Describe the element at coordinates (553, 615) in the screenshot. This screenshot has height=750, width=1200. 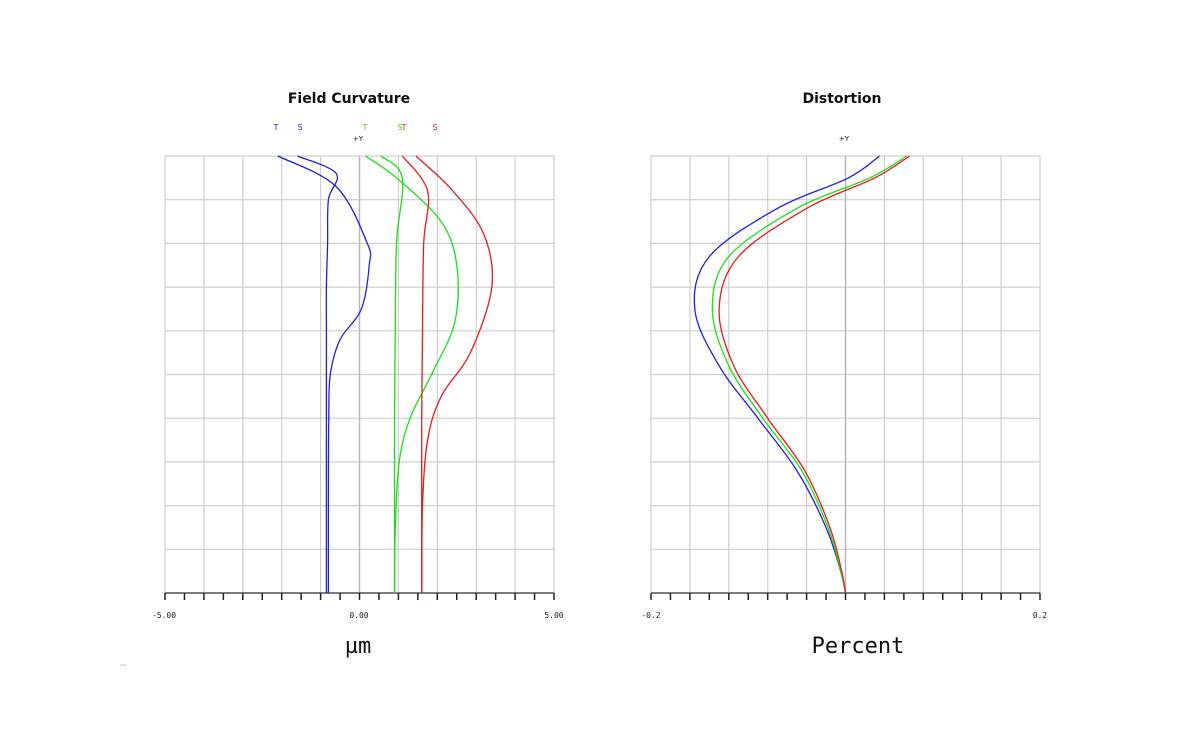
I see `field-curvature-tick-max: 5.00` at that location.